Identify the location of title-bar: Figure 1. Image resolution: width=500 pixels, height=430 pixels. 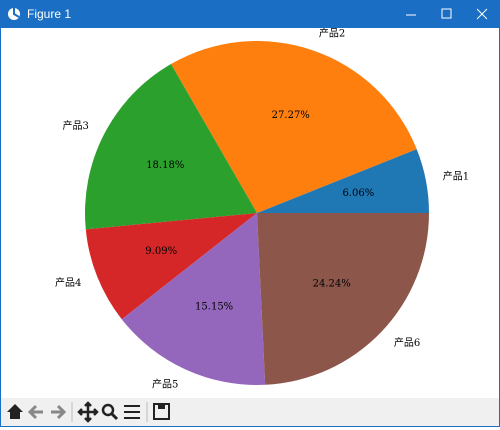
(250, 14).